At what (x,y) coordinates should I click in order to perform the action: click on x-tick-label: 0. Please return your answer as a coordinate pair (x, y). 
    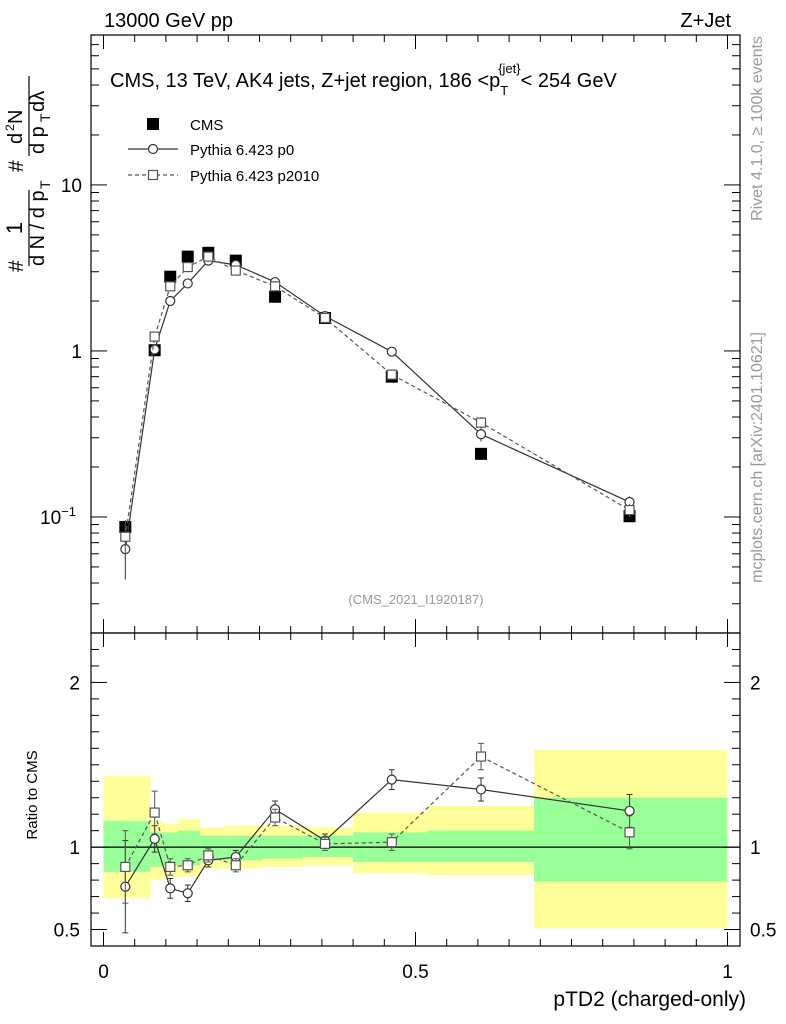
    Looking at the image, I should click on (103, 972).